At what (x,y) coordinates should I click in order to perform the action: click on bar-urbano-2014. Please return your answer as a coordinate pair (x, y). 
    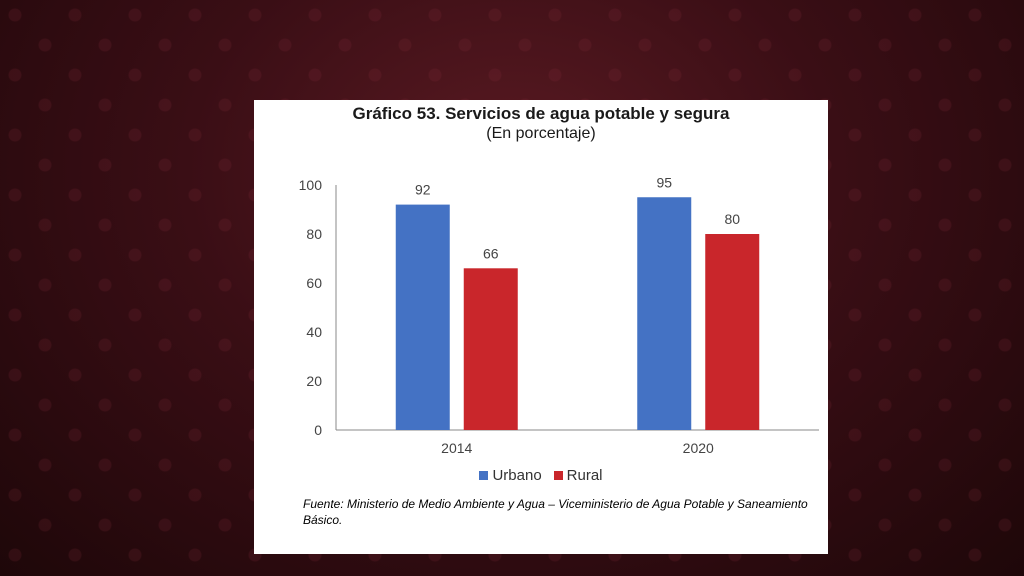
    Looking at the image, I should click on (422, 317).